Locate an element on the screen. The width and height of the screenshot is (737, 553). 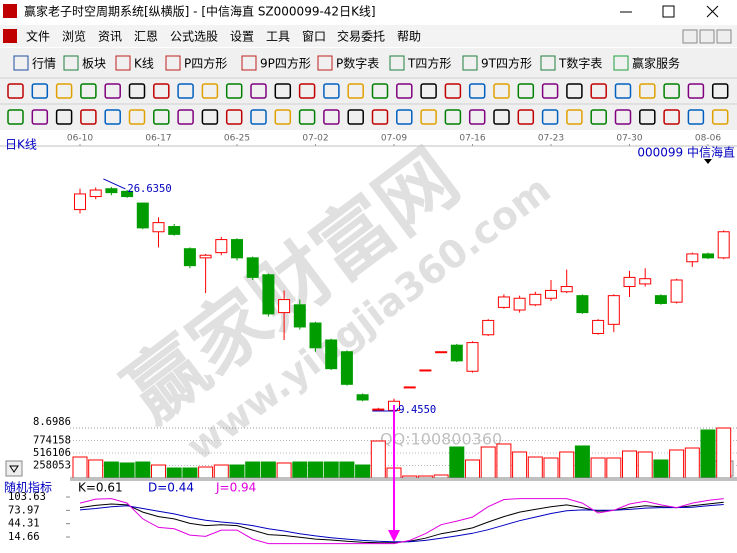
mdi-close is located at coordinates (724, 36).